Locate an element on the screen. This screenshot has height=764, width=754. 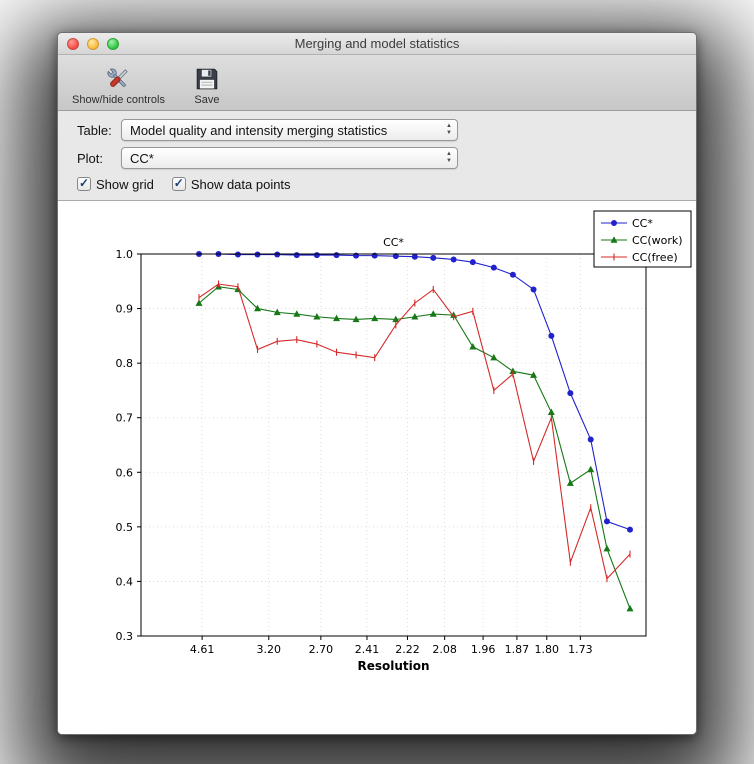
y-tick-label: 0.3 is located at coordinates (125, 636).